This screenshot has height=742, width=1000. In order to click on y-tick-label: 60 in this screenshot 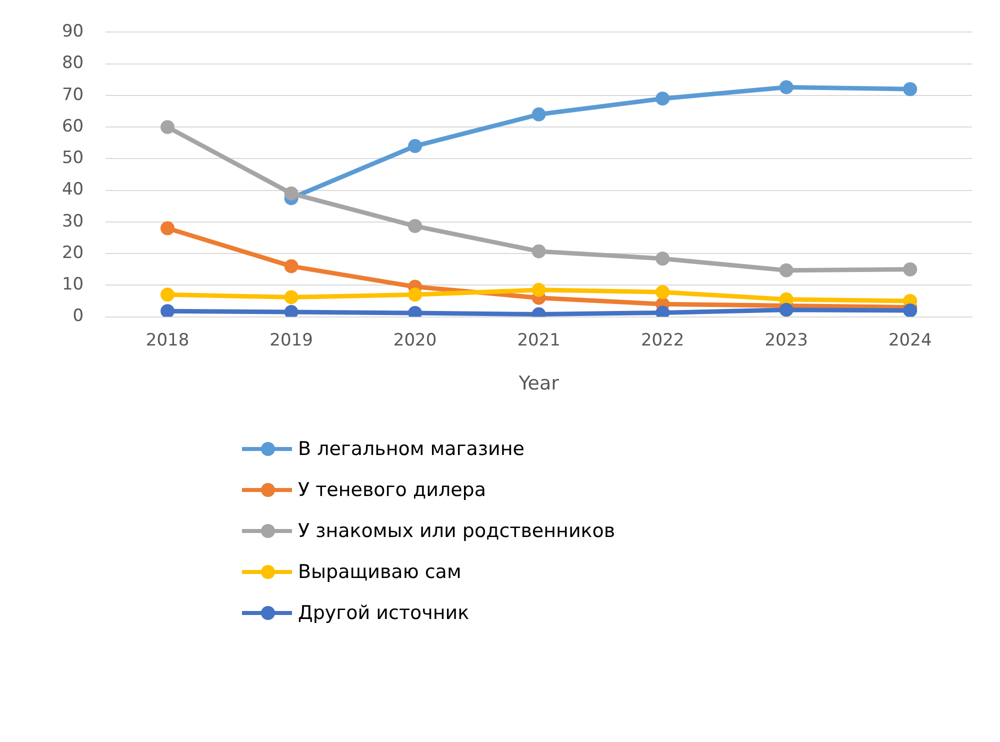, I will do `click(73, 126)`.